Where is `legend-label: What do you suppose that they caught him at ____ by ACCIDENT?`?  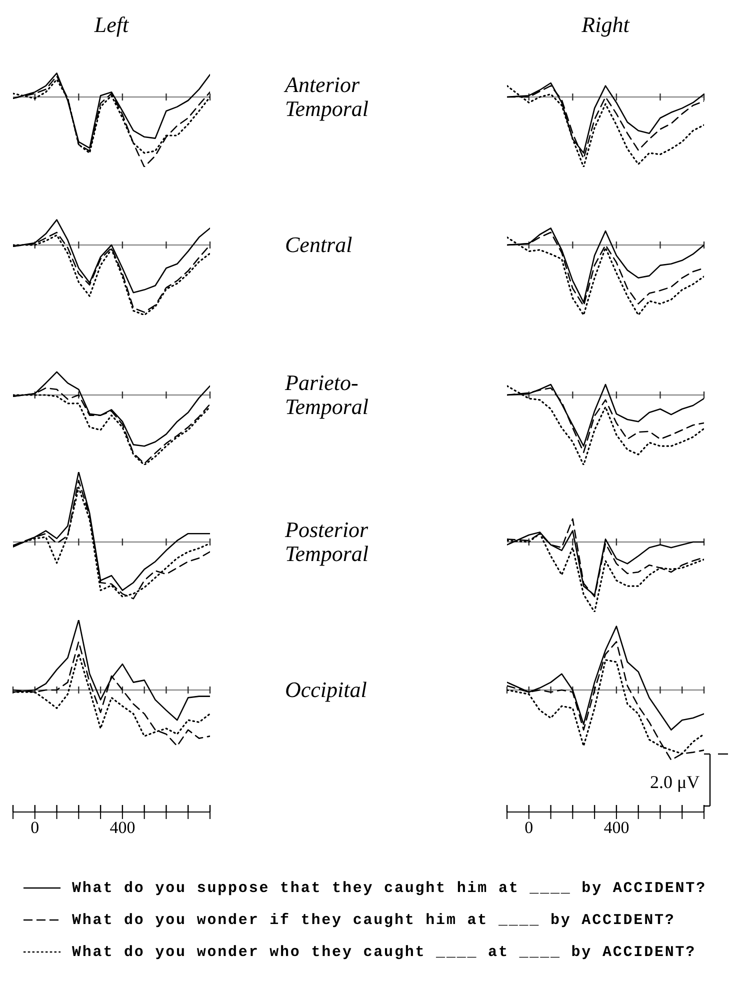
legend-label: What do you suppose that they caught him at ____ by ACCIDENT? is located at coordinates (389, 888).